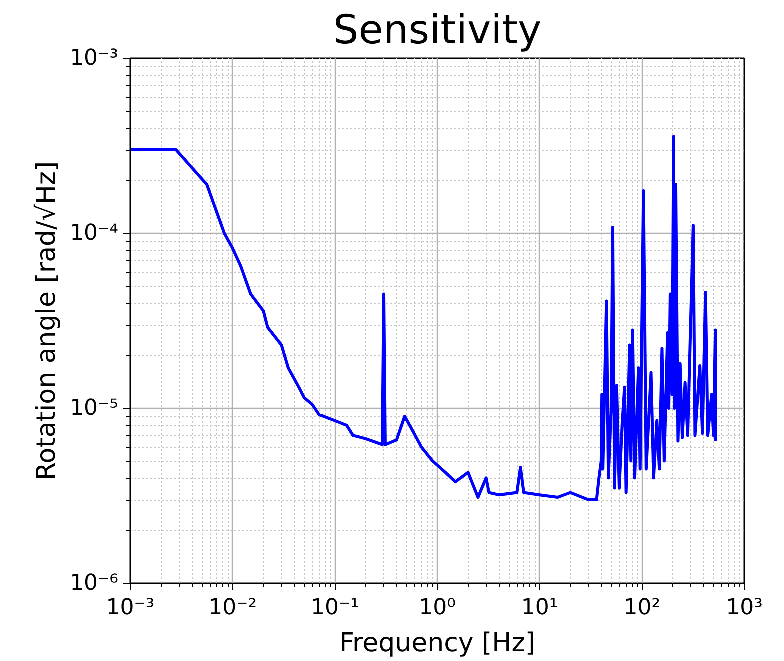 The width and height of the screenshot is (784, 661). Describe the element at coordinates (47, 321) in the screenshot. I see `y-axis-title: Rotation angle [rad/√Hz]` at that location.